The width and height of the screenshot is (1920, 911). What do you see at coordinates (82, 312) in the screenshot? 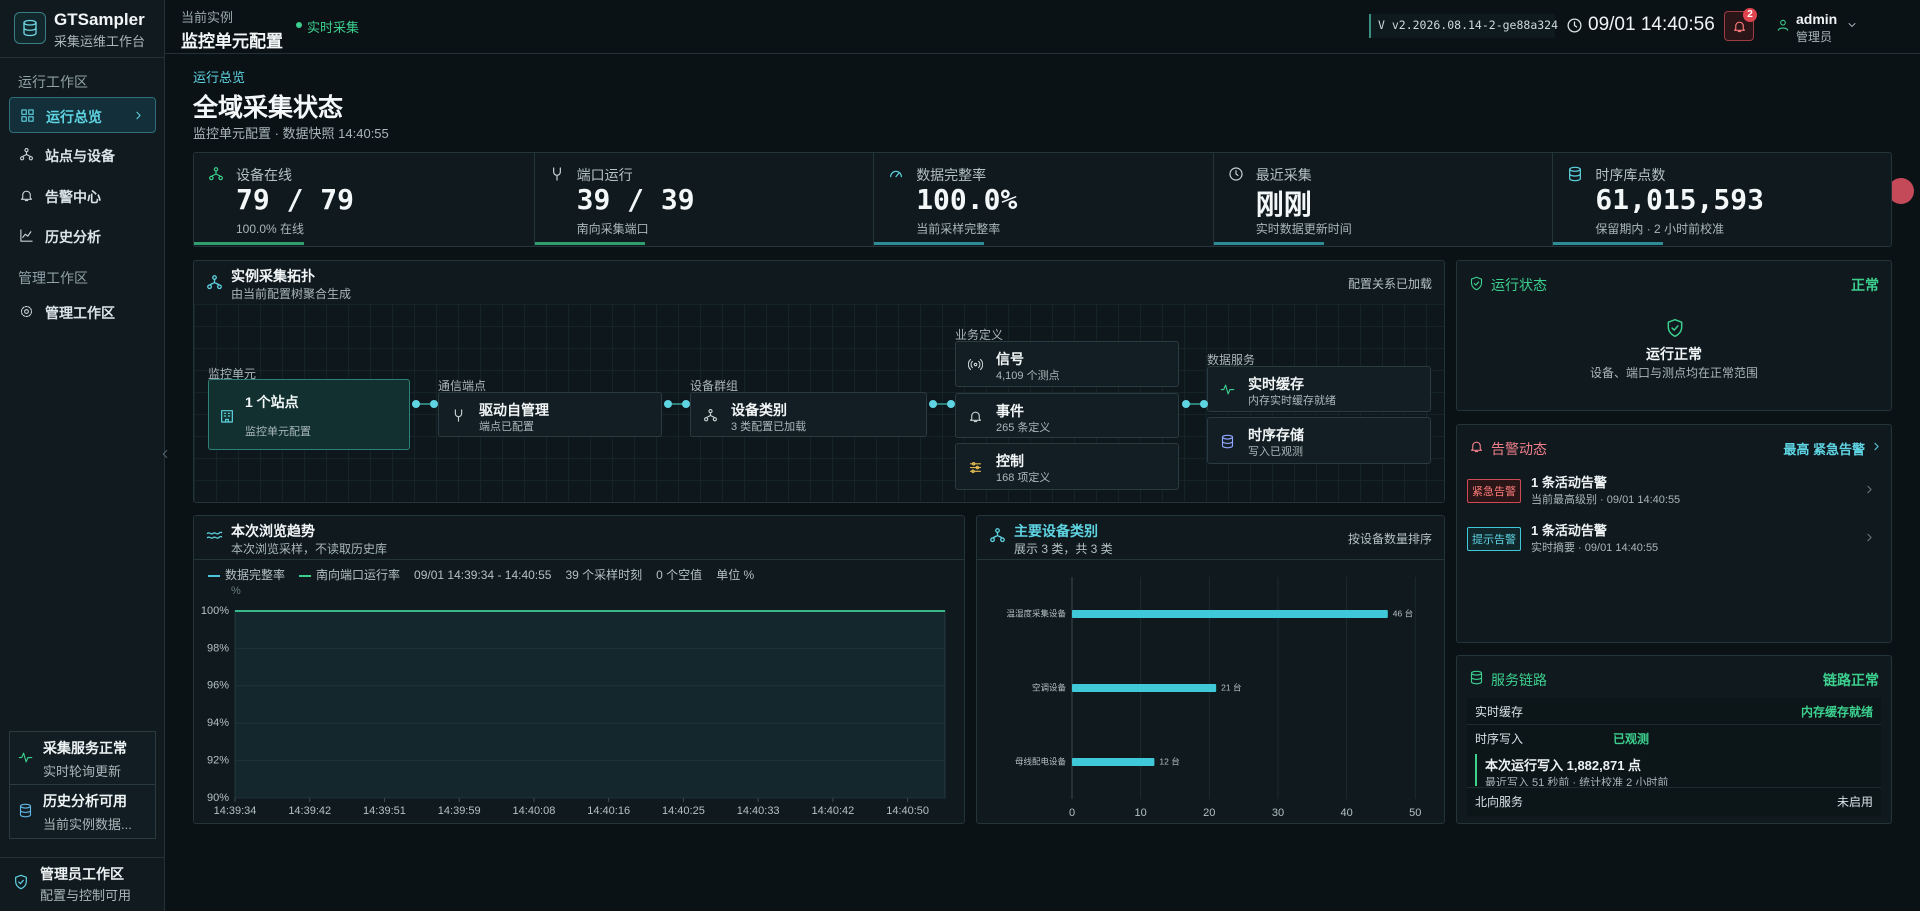
I see `nav-item: 管理工作区` at bounding box center [82, 312].